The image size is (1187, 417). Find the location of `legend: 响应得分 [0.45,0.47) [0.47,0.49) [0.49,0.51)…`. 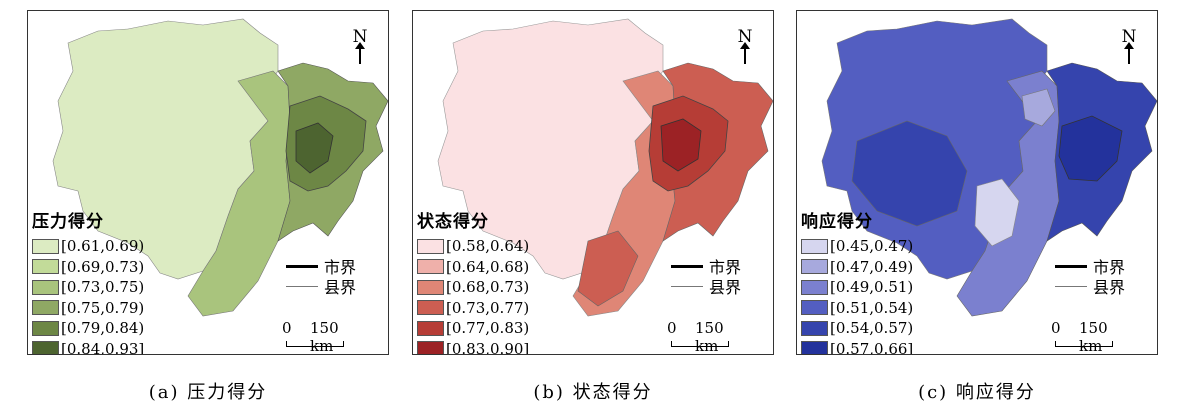

legend: 响应得分 [0.45,0.47) [0.47,0.49) [0.49,0.51)… is located at coordinates (857, 281).